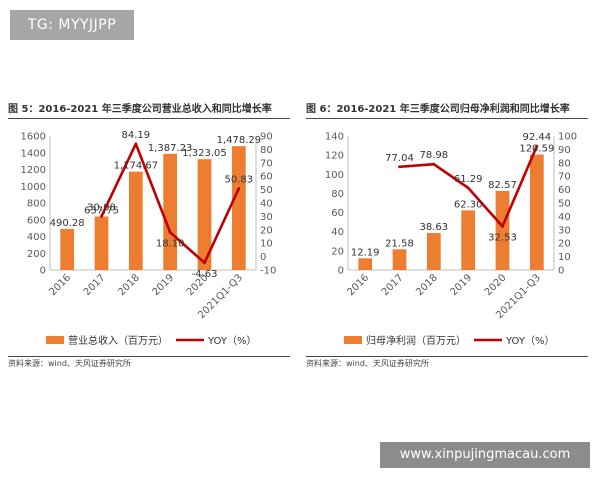 This screenshot has height=480, width=600. Describe the element at coordinates (468, 204) in the screenshot. I see `bar-data-label: 62.30` at that location.